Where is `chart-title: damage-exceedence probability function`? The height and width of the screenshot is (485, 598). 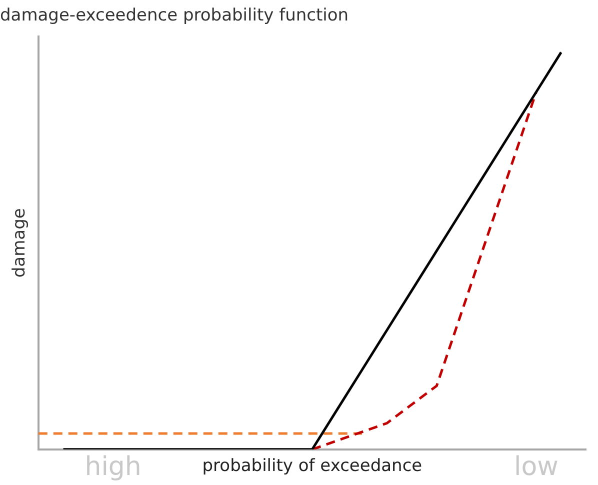
chart-title: damage-exceedence probability function is located at coordinates (174, 16).